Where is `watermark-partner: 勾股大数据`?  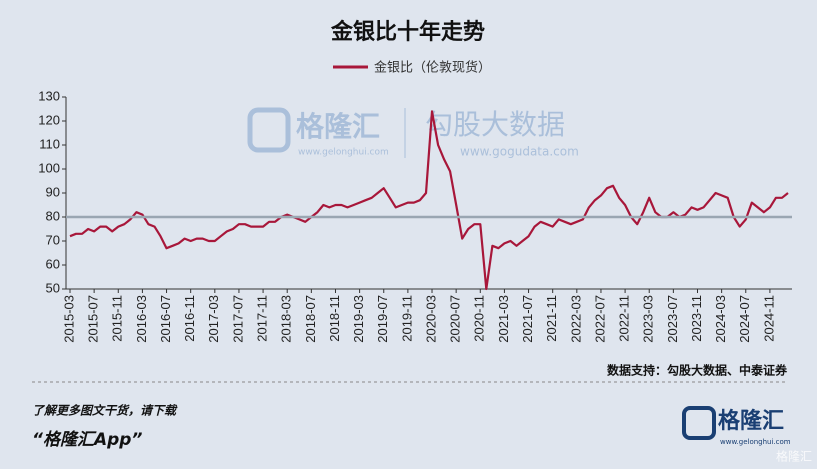 watermark-partner: 勾股大数据 is located at coordinates (495, 124).